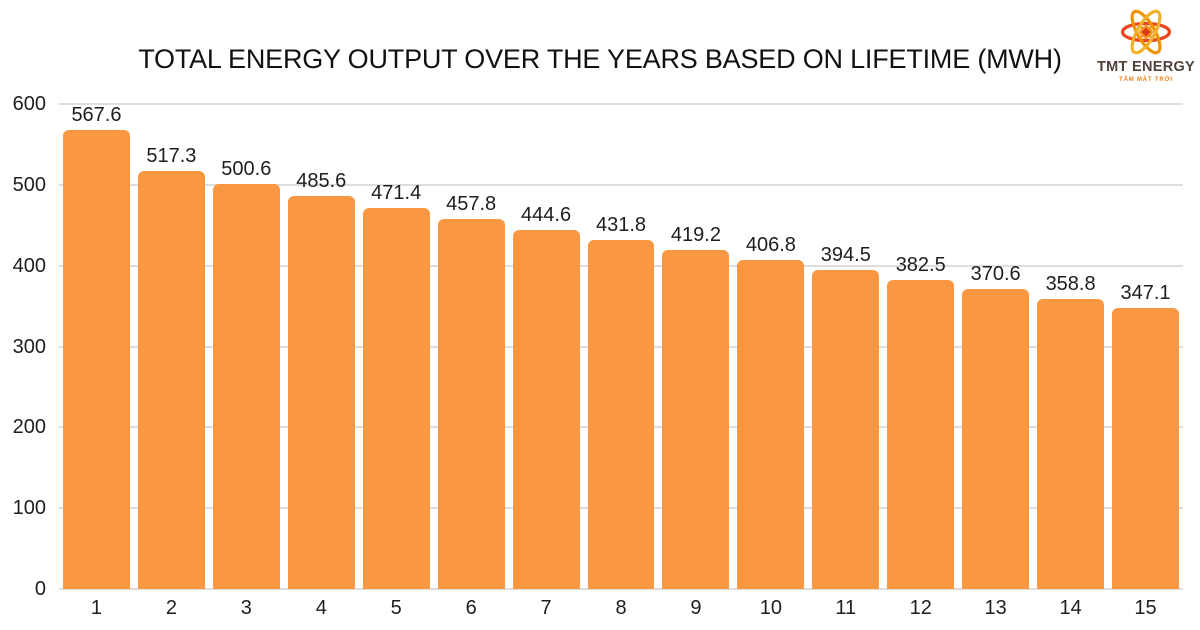 The height and width of the screenshot is (630, 1200). What do you see at coordinates (96, 608) in the screenshot?
I see `x-axis-tick-label: 1` at bounding box center [96, 608].